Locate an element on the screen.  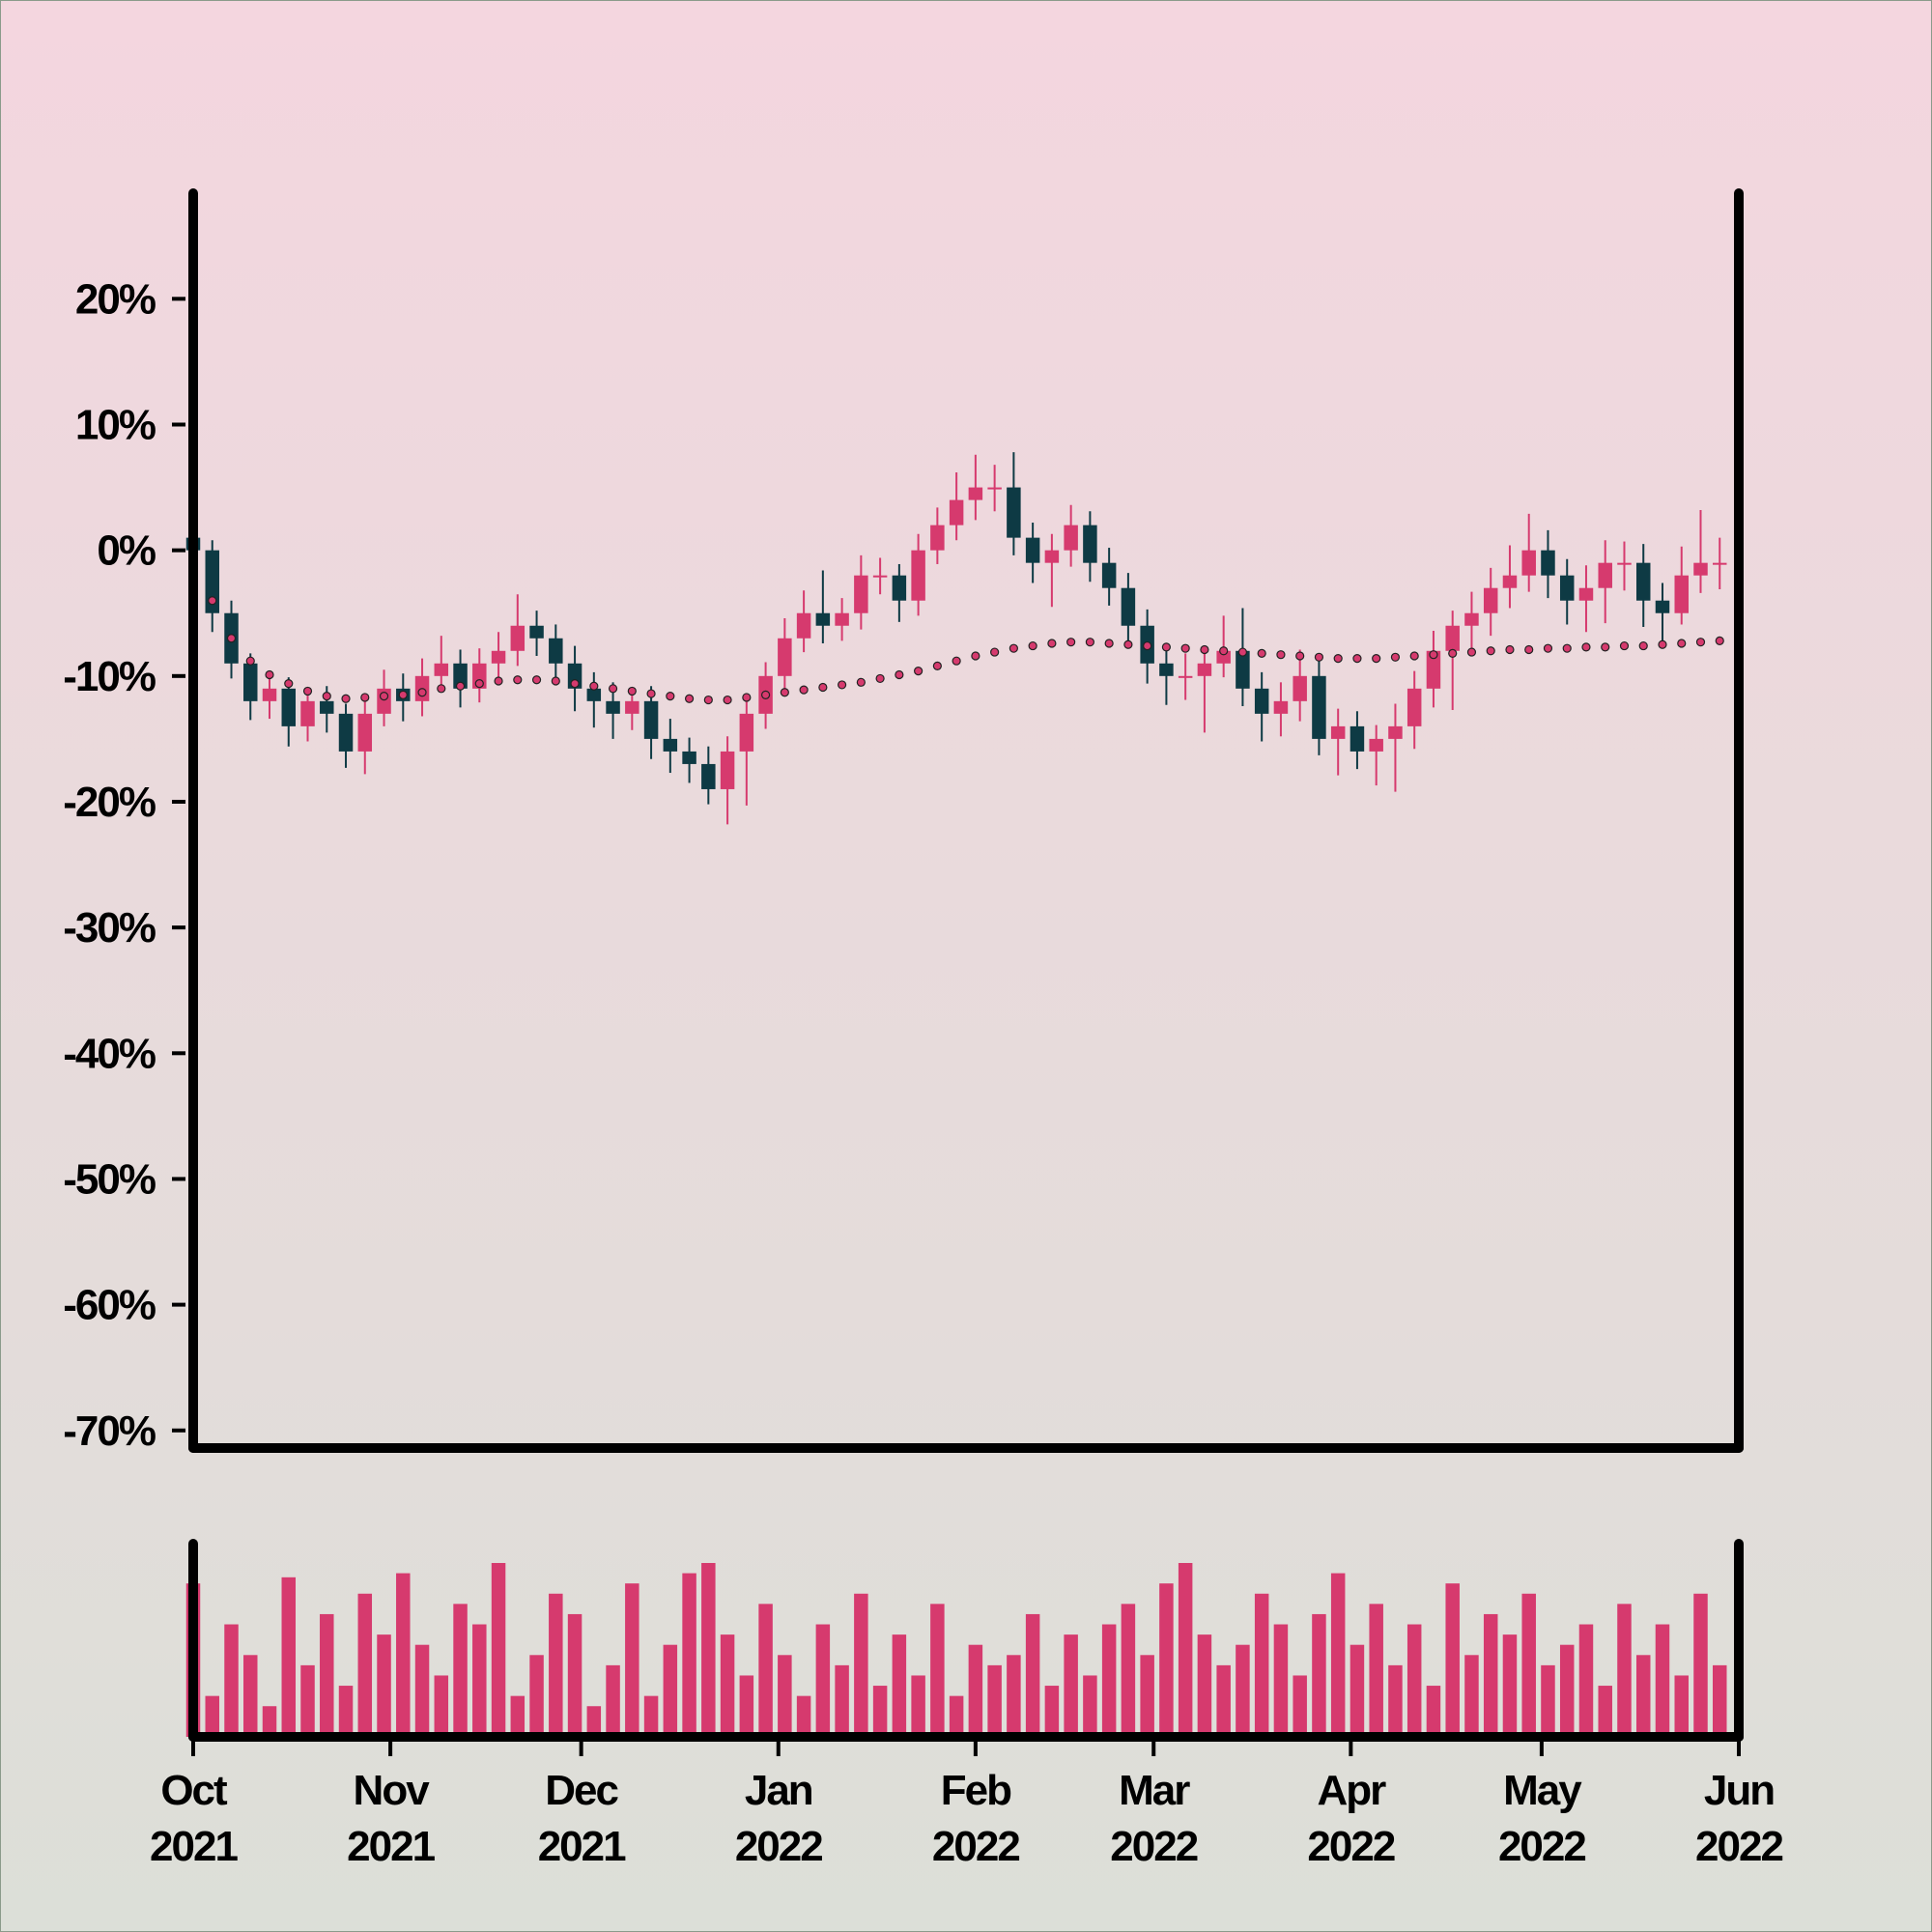
y-tick-label: -30% is located at coordinates (109, 928).